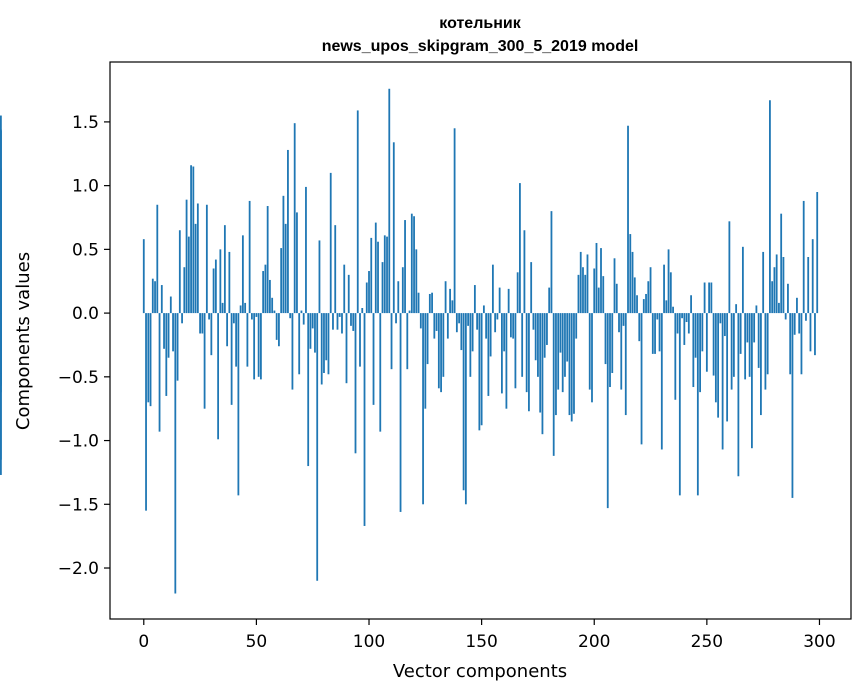 The width and height of the screenshot is (867, 696). I want to click on y-tick-label: 0.0, so click(85, 314).